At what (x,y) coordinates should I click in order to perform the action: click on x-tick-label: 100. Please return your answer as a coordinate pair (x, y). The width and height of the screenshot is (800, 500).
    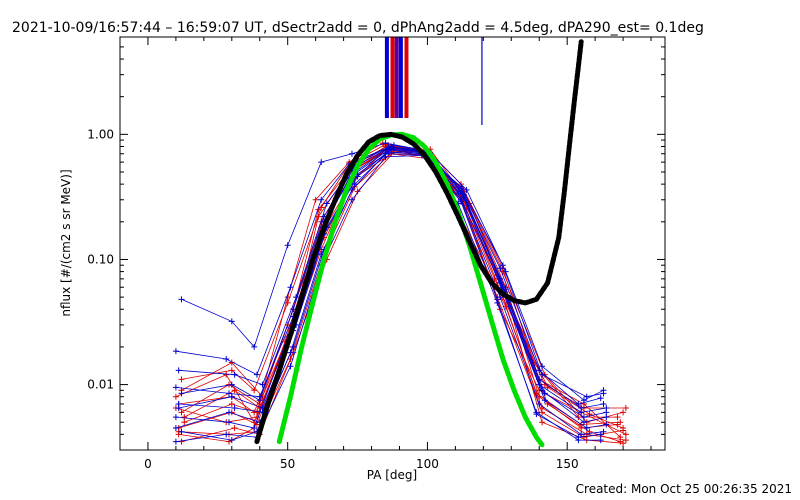
    Looking at the image, I should click on (427, 464).